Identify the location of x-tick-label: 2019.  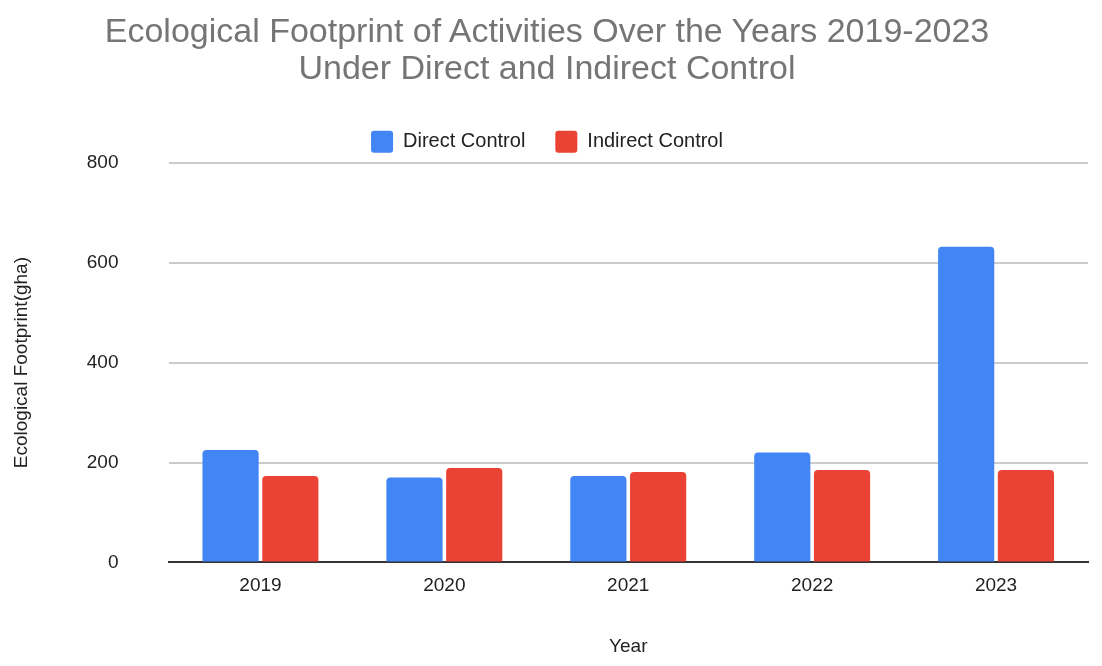
(260, 585).